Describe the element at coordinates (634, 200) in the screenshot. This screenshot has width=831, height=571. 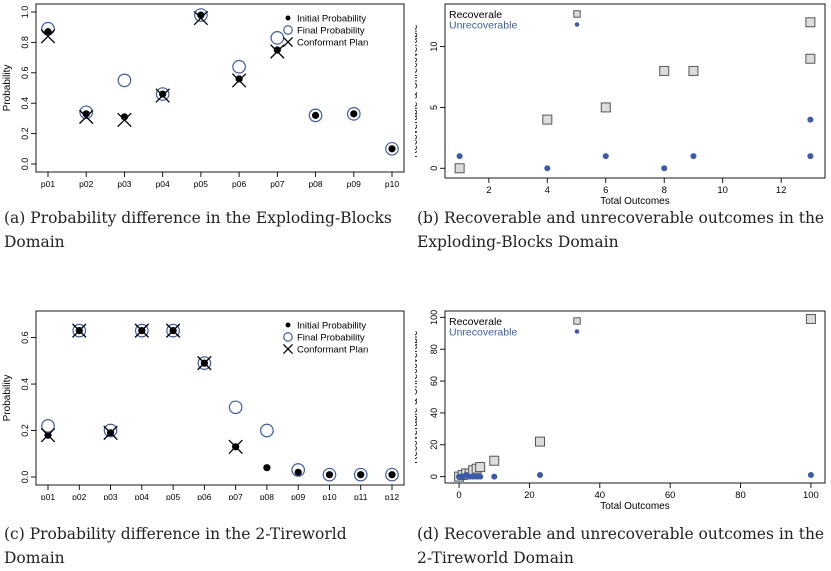
I see `x-axis-label: Total Outcomes` at that location.